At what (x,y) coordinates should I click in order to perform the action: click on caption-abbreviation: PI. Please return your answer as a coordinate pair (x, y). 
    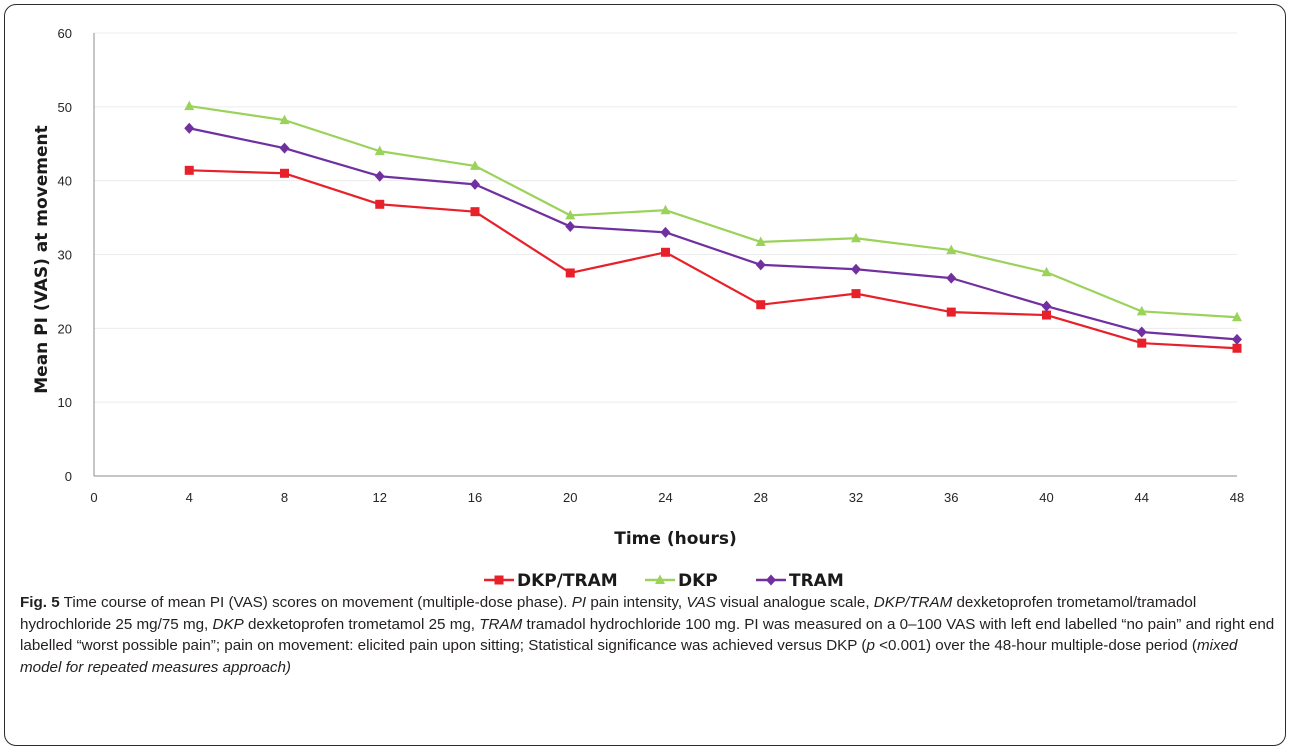
    Looking at the image, I should click on (579, 602).